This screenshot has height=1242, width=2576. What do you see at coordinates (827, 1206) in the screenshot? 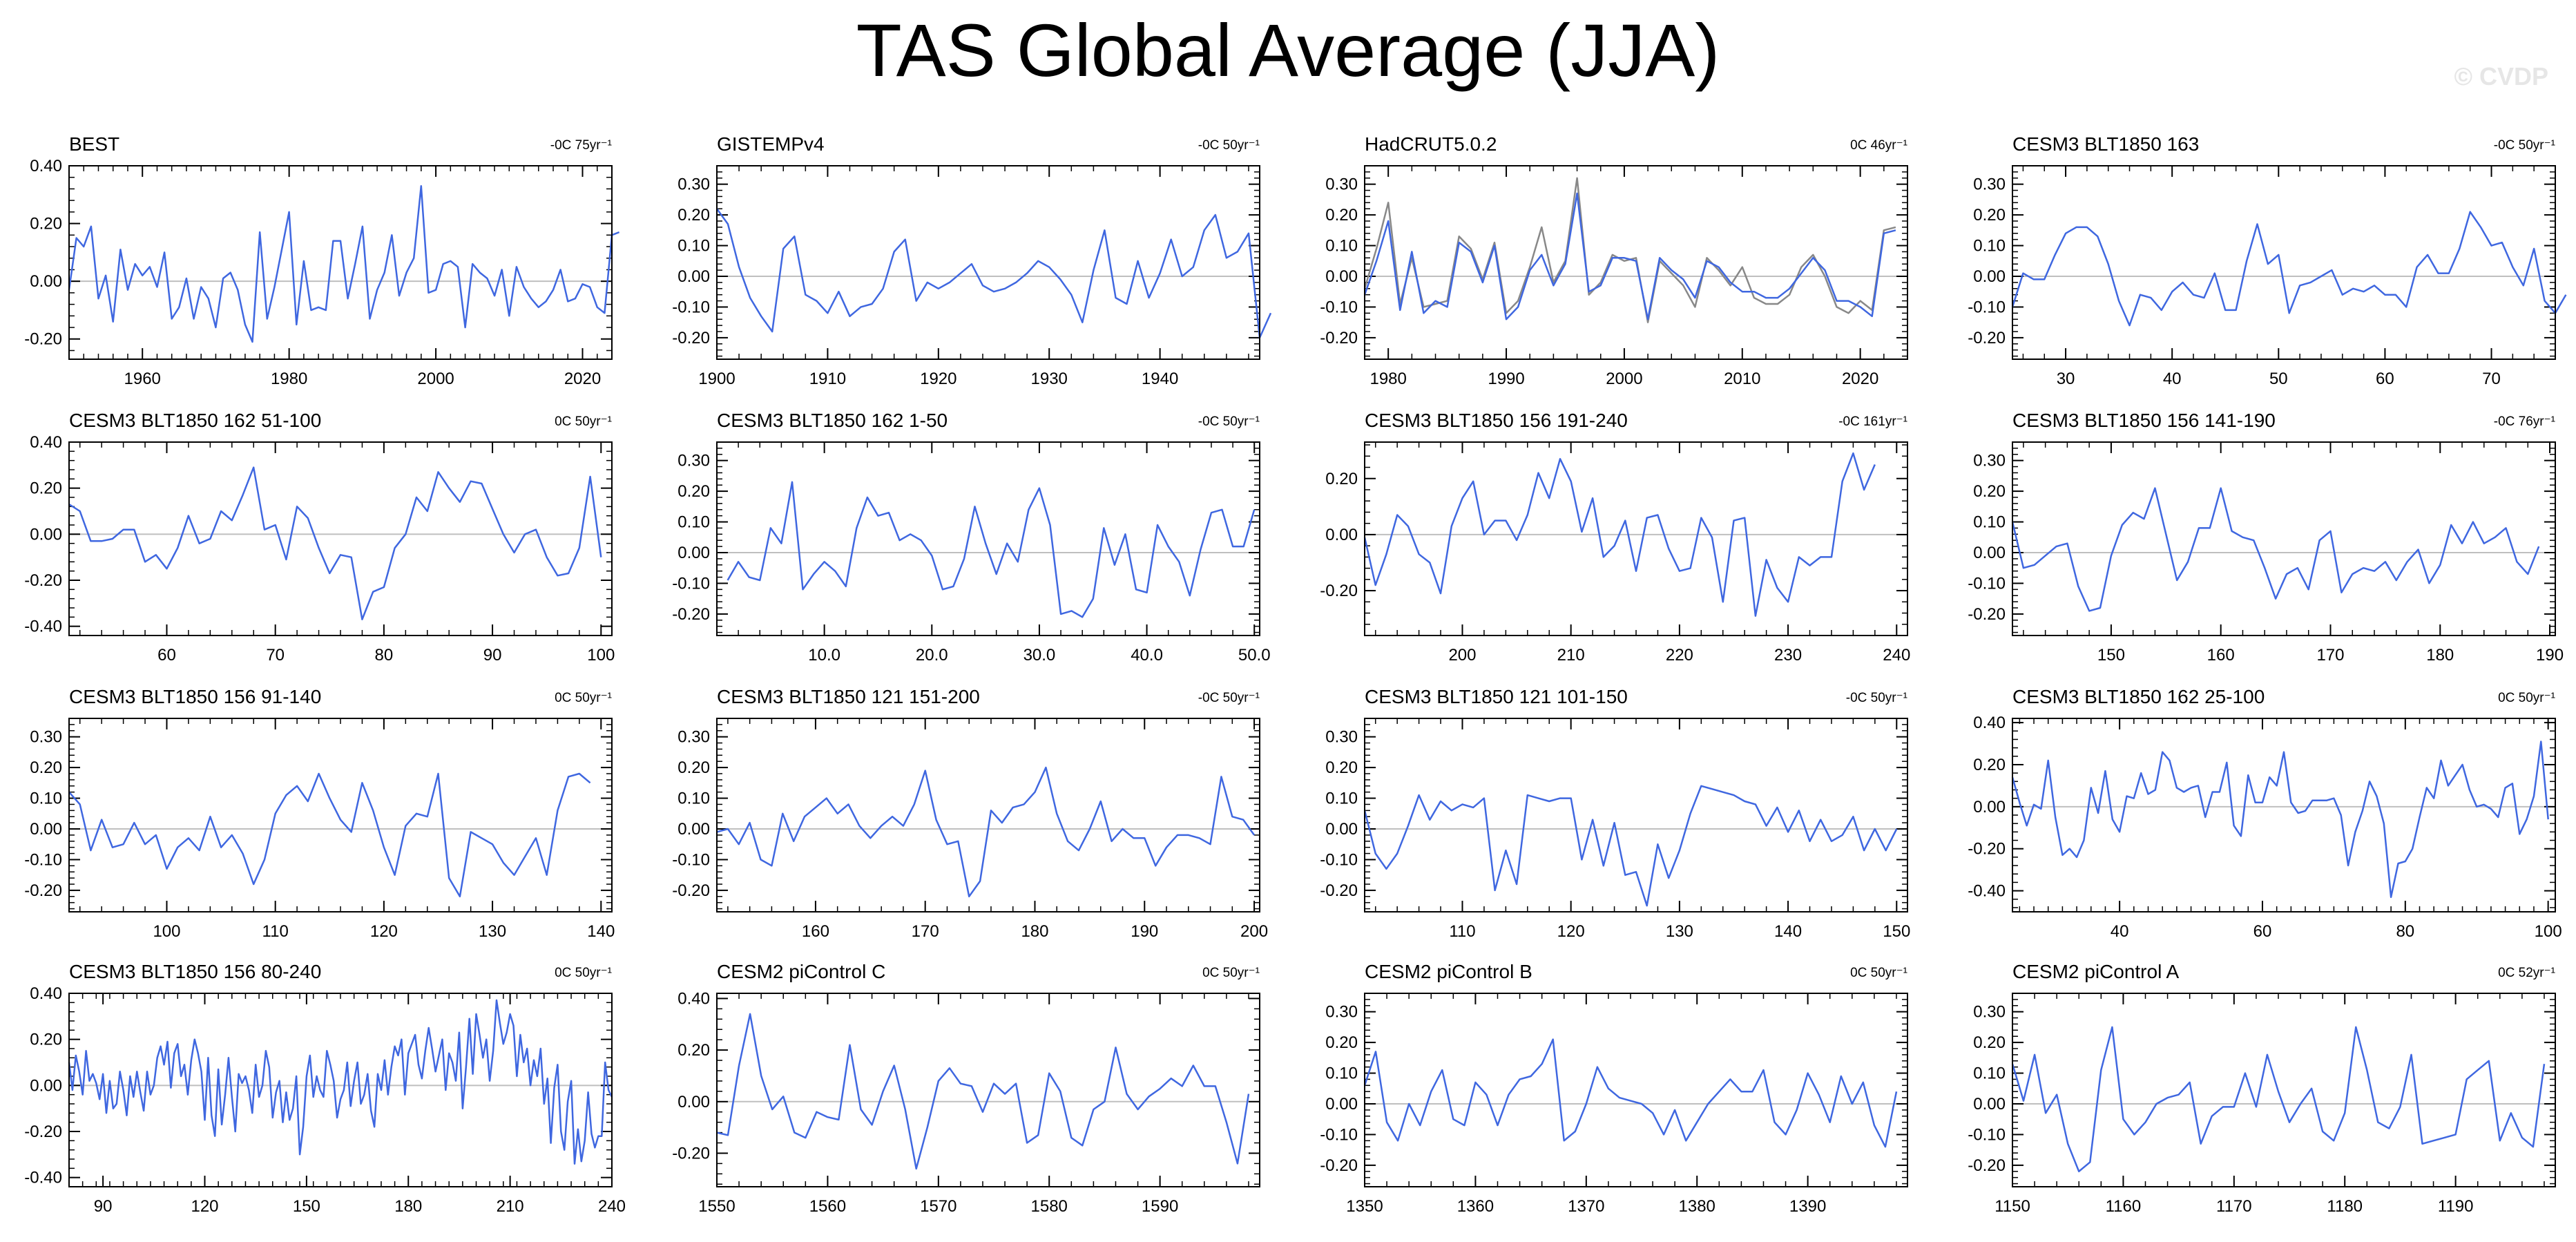
I see `x-tick-label: 1560` at bounding box center [827, 1206].